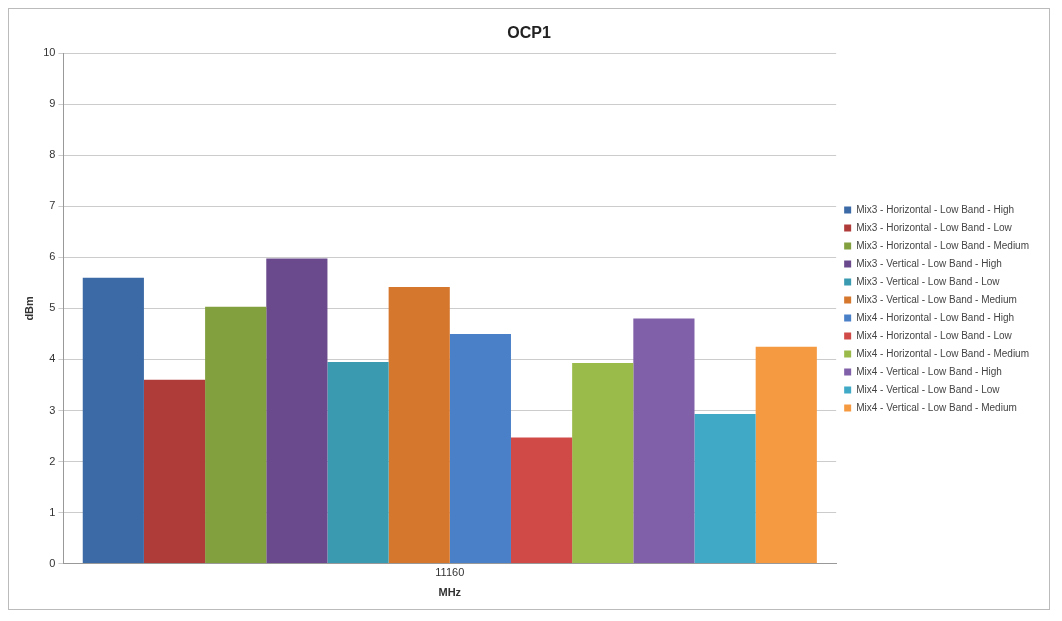 The height and width of the screenshot is (621, 1062). I want to click on y-tick-label: 6, so click(52, 256).